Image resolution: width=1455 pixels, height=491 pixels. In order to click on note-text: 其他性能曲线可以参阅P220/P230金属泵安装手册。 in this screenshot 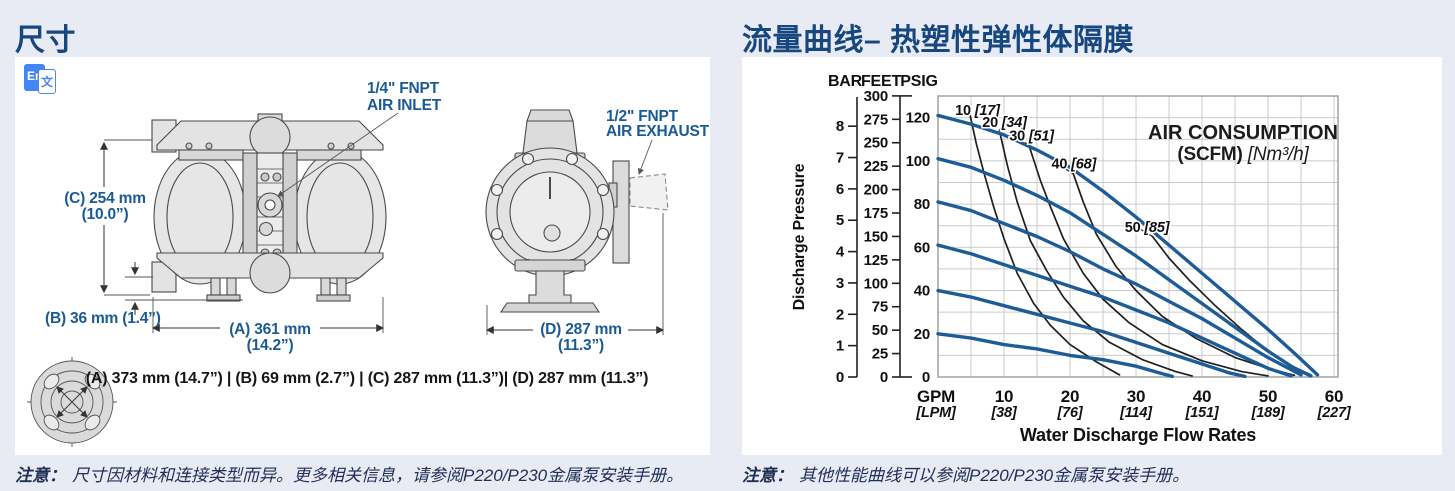, I will do `click(994, 475)`.